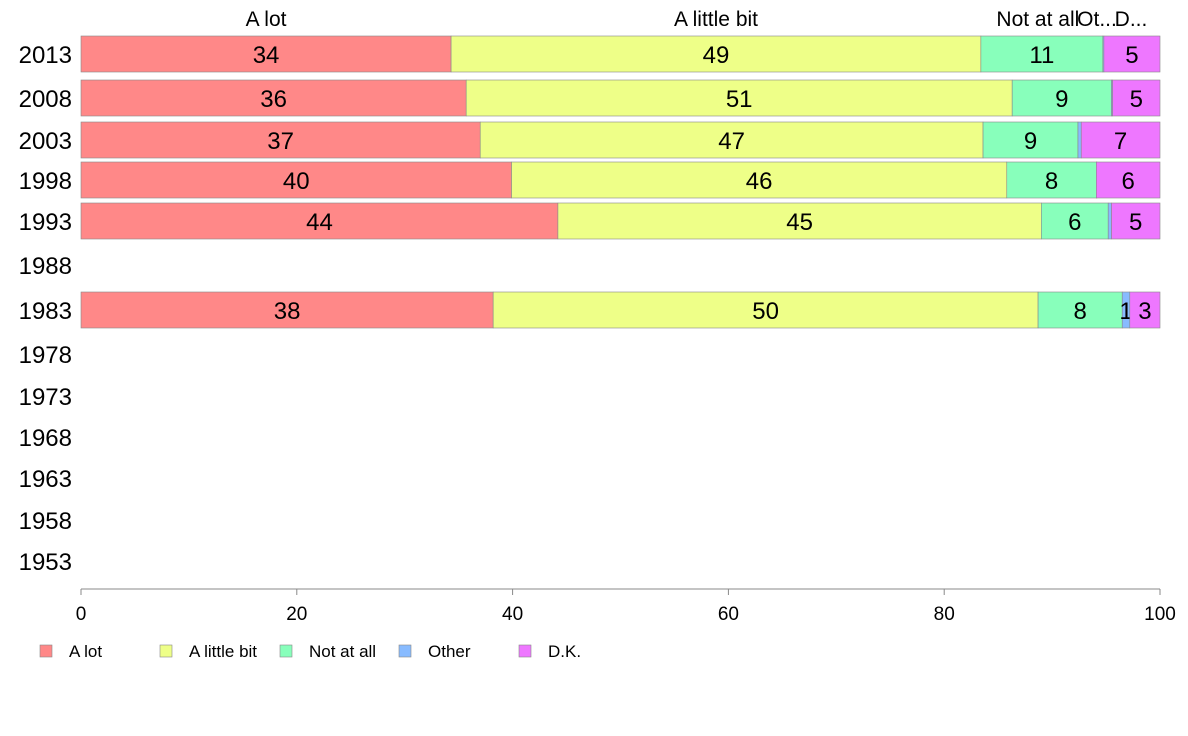 This screenshot has width=1188, height=736. I want to click on data-label: 11, so click(1041, 55).